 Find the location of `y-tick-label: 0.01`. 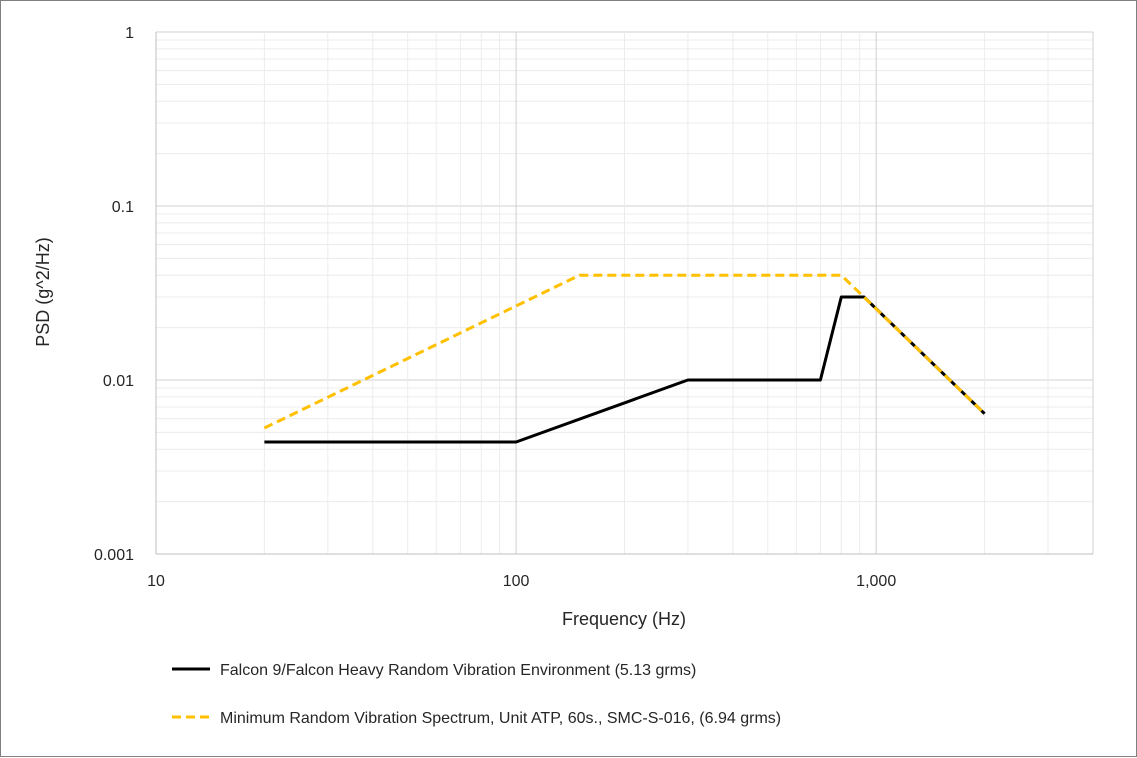

y-tick-label: 0.01 is located at coordinates (118, 381).